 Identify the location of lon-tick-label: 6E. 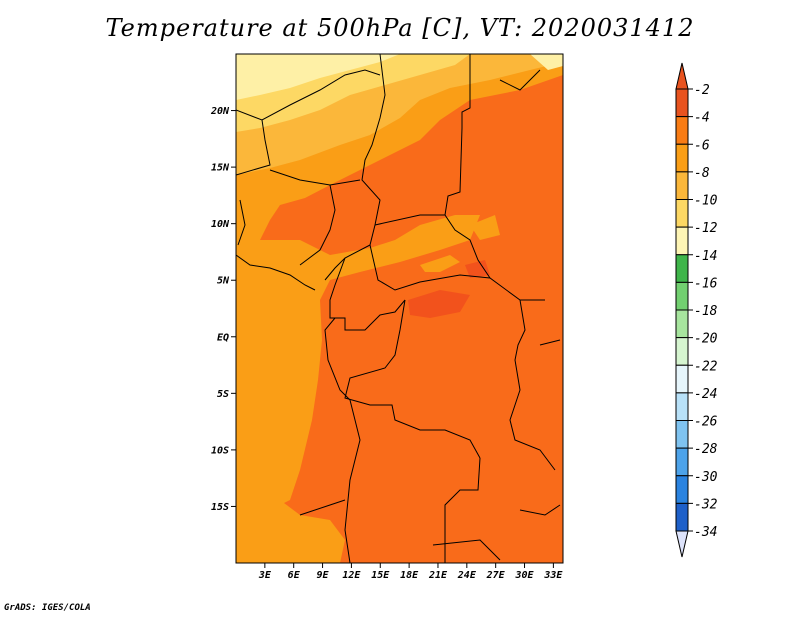
(294, 575).